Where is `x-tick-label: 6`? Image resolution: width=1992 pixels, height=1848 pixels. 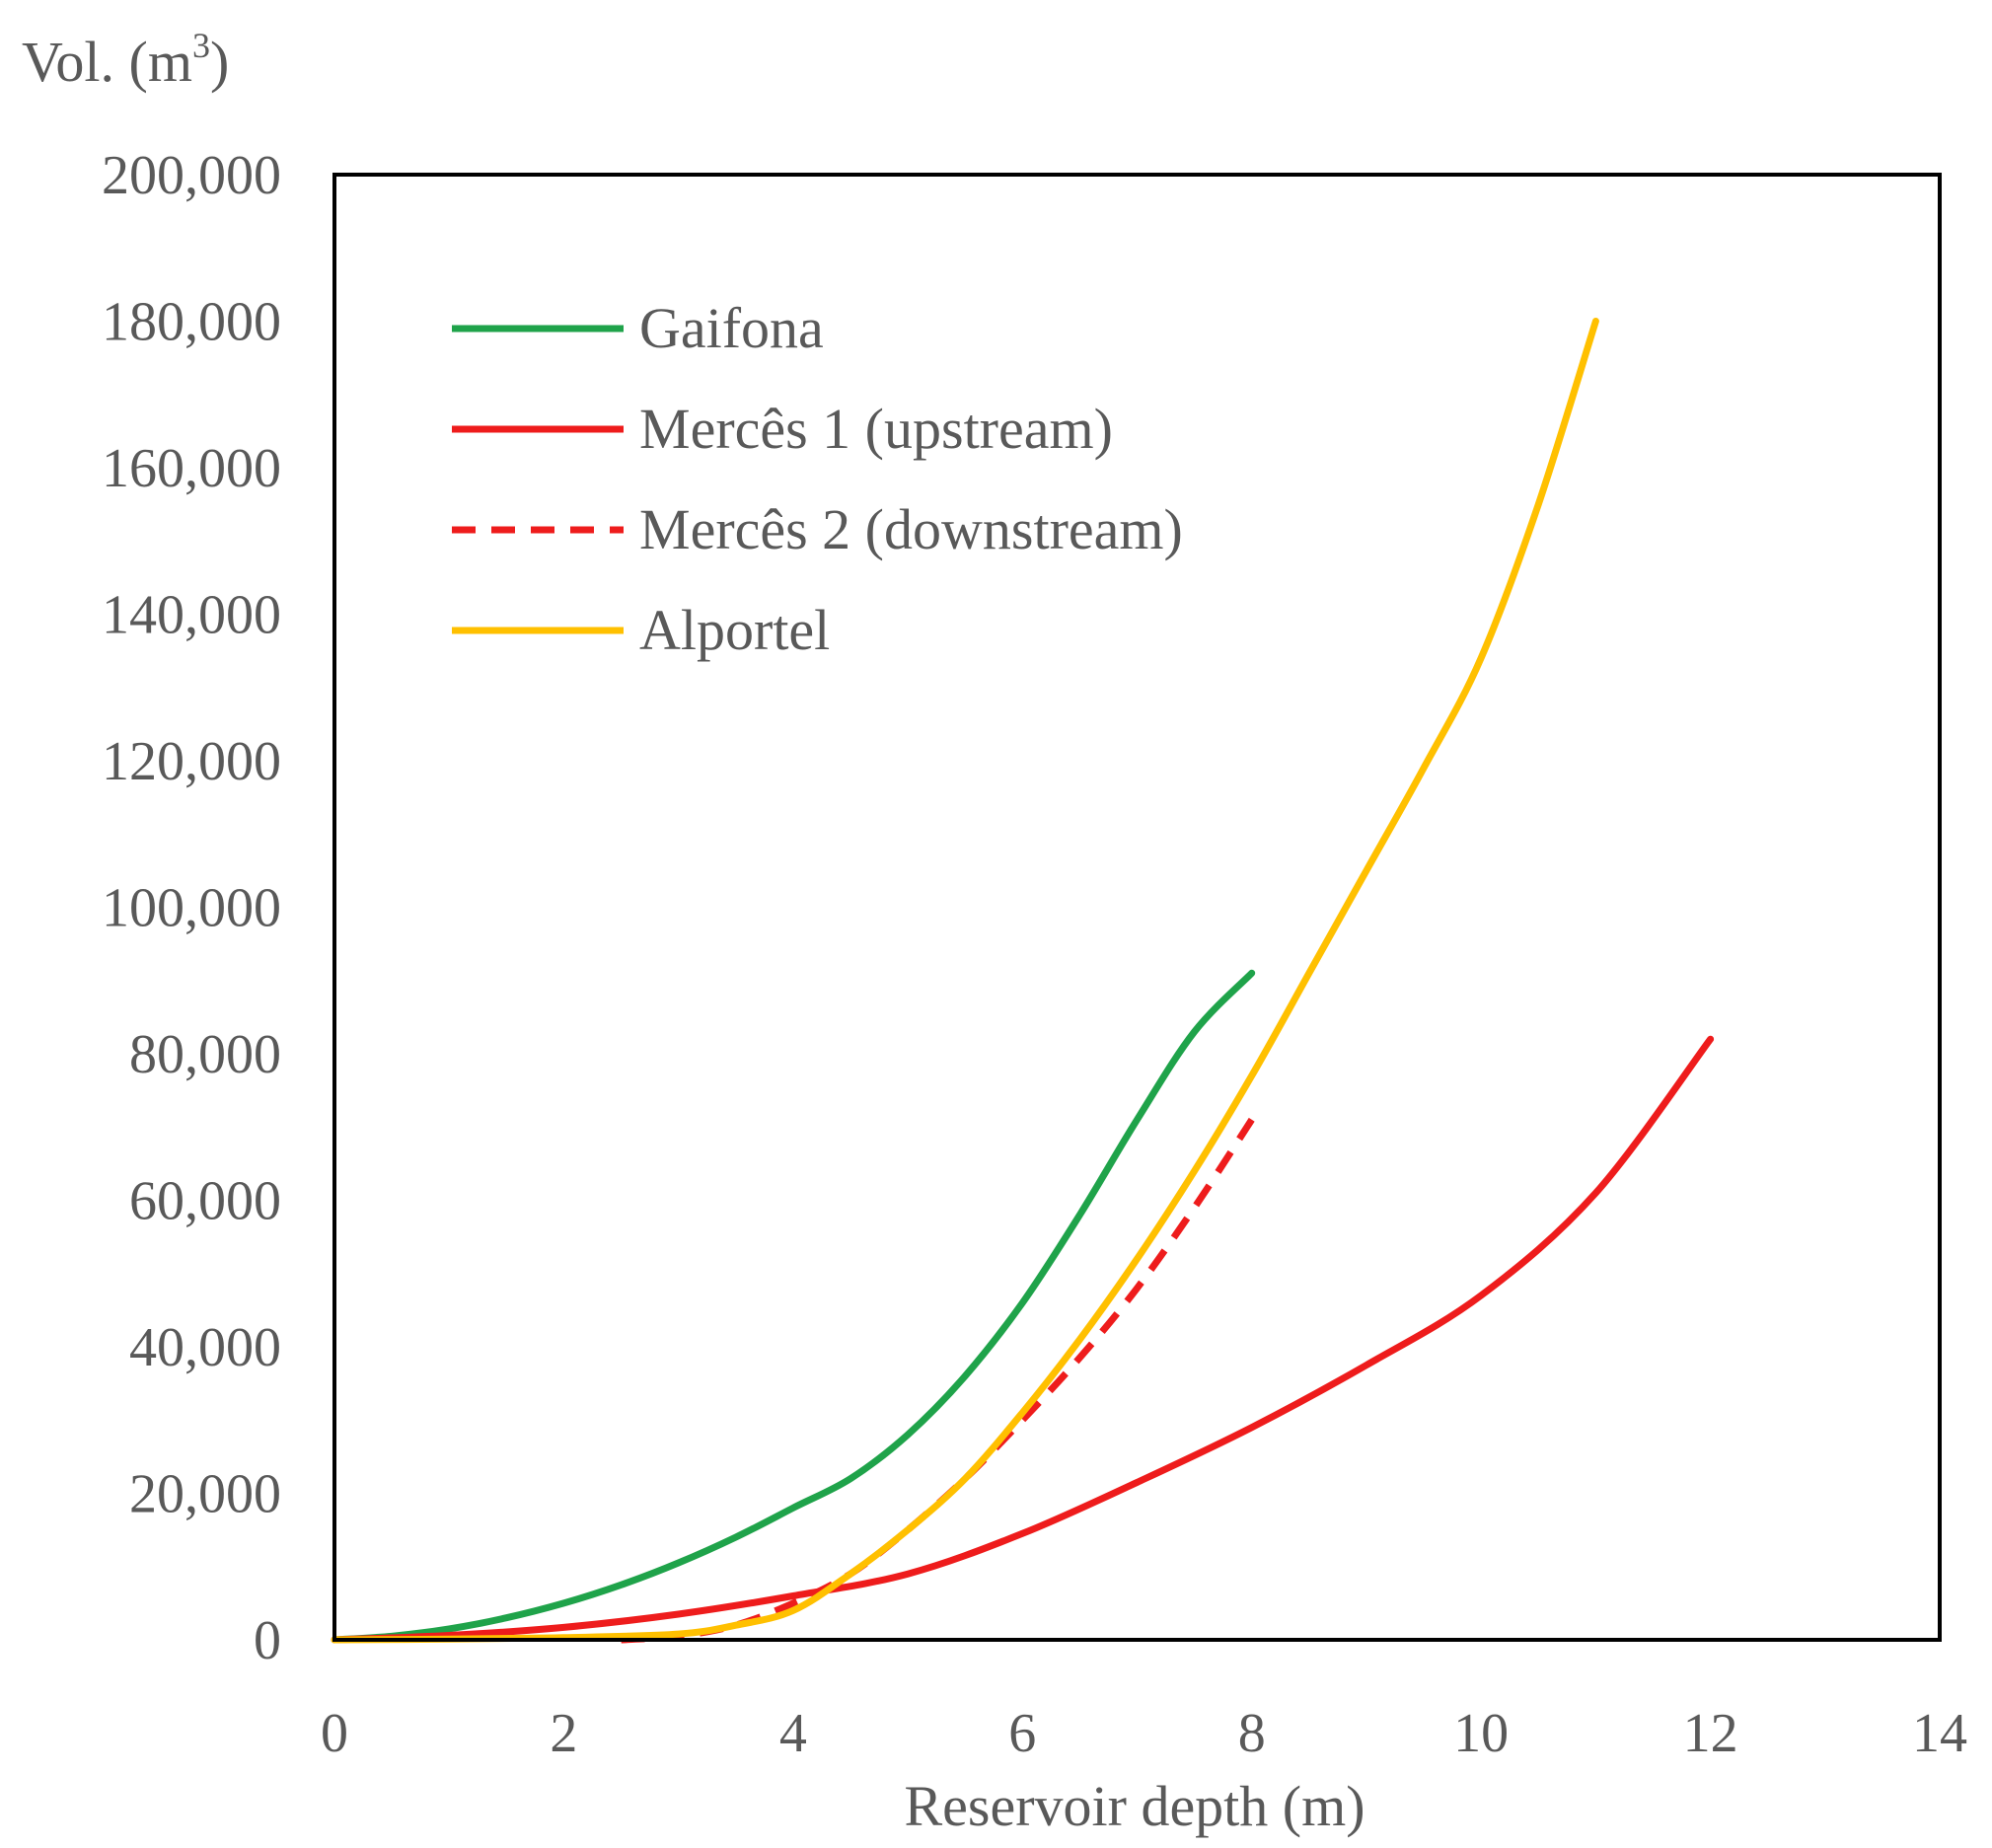 x-tick-label: 6 is located at coordinates (1022, 1733).